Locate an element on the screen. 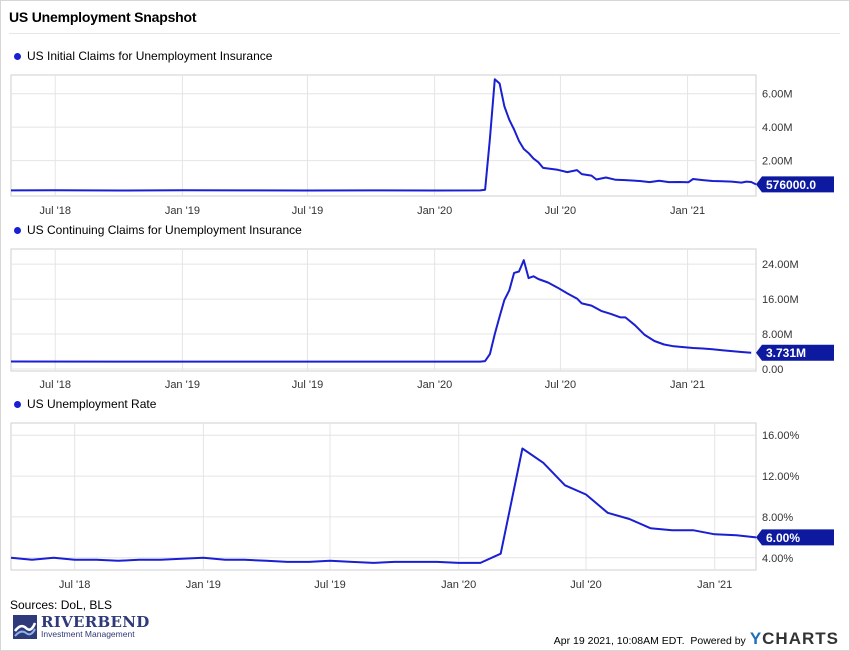  ycharts-logo: YCHARTS is located at coordinates (794, 639).